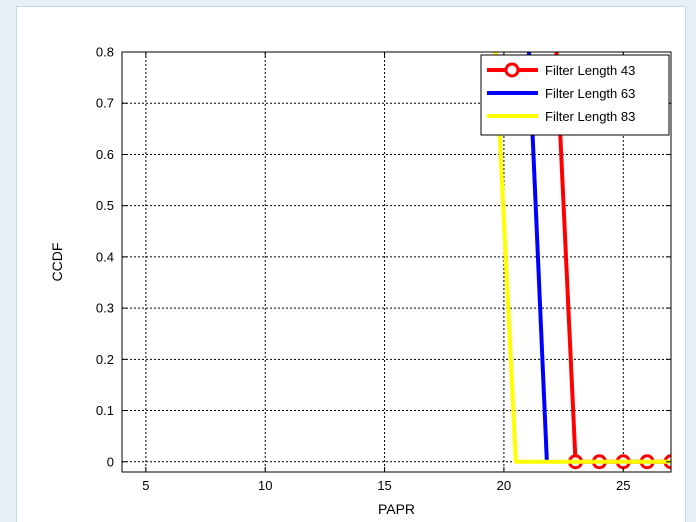  I want to click on legend-label-1: Filter Length 63, so click(590, 93).